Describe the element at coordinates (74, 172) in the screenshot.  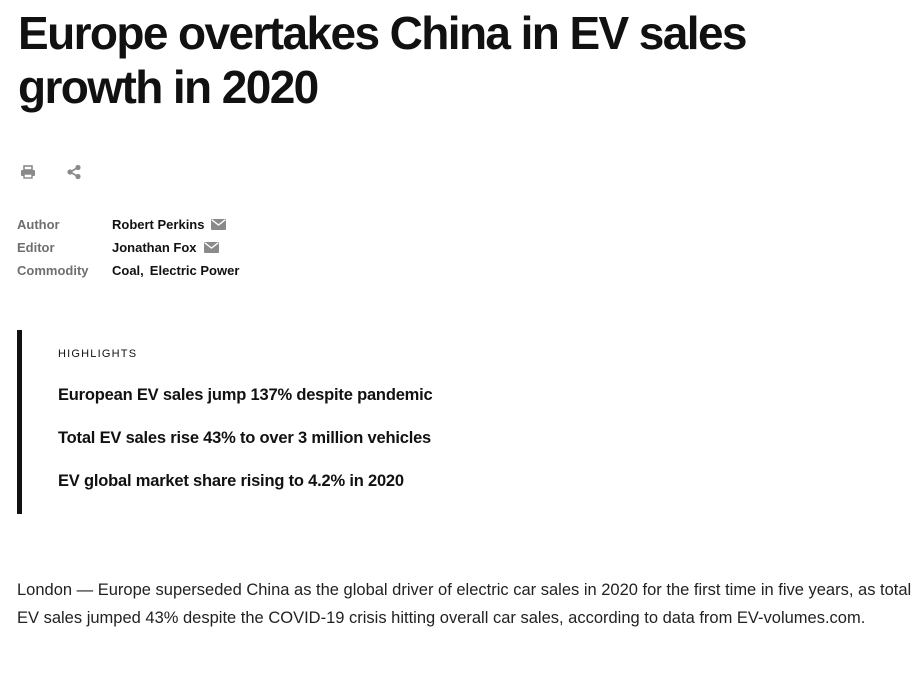
I see `share-icon` at that location.